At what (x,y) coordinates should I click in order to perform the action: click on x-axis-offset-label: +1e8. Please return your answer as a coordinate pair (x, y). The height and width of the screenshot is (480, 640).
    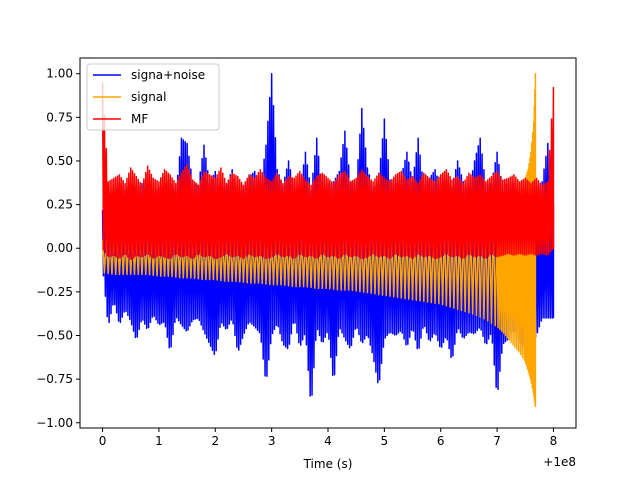
    Looking at the image, I should click on (559, 462).